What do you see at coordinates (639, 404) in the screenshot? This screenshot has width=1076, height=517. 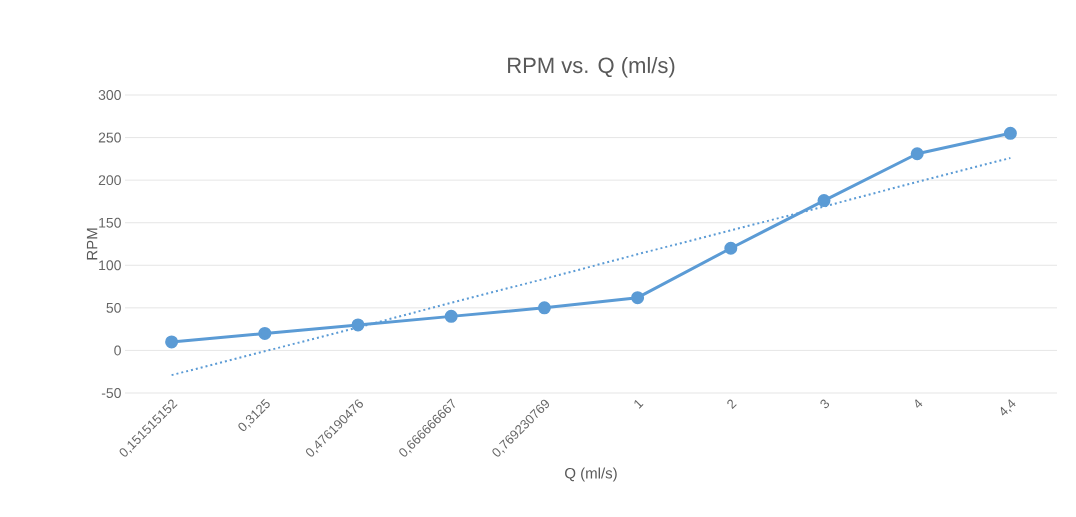 I see `x-tick-label: 1` at bounding box center [639, 404].